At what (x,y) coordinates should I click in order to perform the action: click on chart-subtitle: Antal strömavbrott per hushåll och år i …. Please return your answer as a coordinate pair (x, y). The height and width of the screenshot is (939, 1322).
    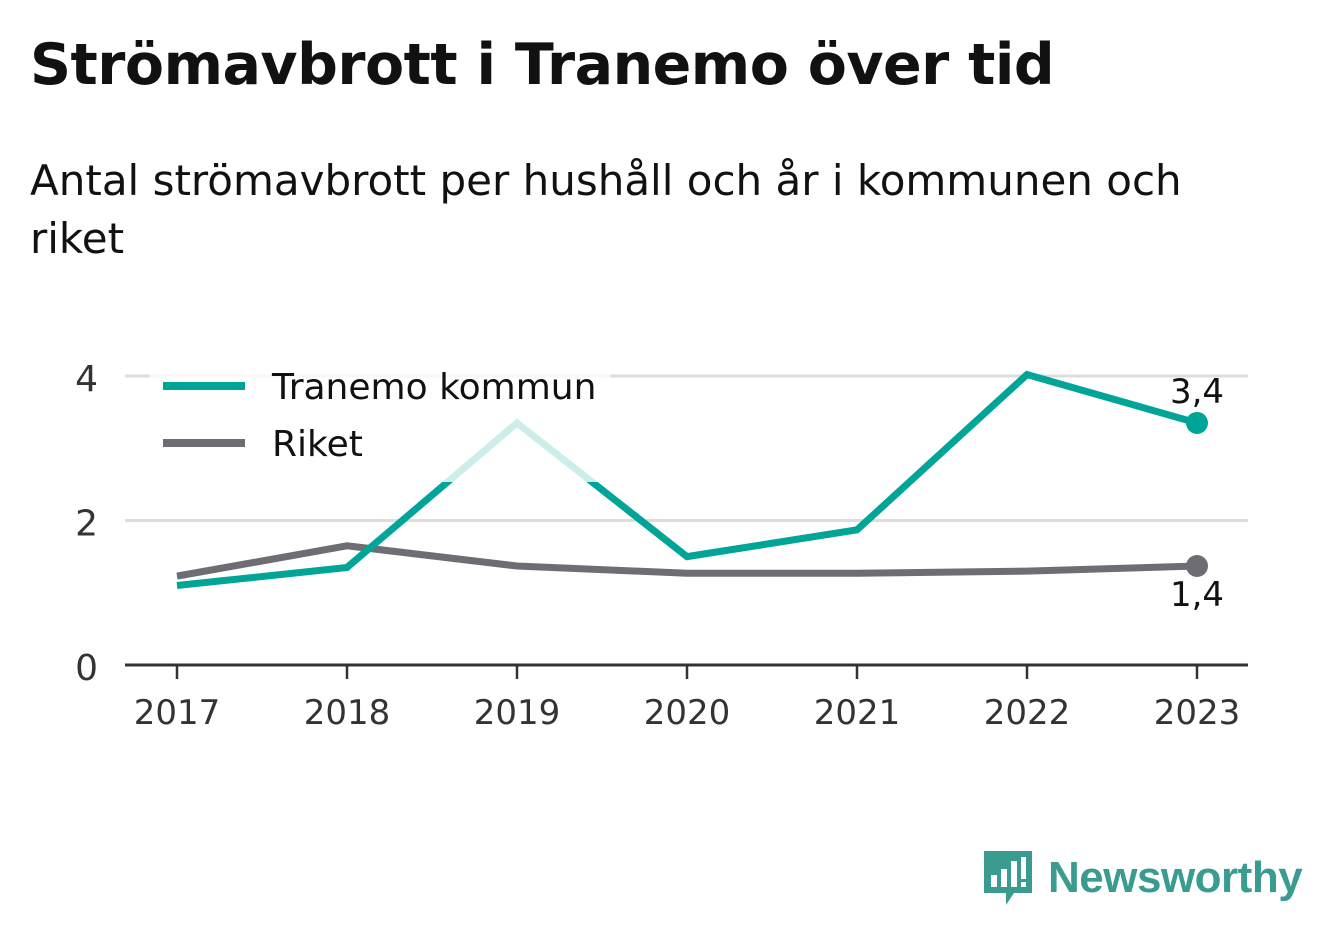
    Looking at the image, I should click on (606, 209).